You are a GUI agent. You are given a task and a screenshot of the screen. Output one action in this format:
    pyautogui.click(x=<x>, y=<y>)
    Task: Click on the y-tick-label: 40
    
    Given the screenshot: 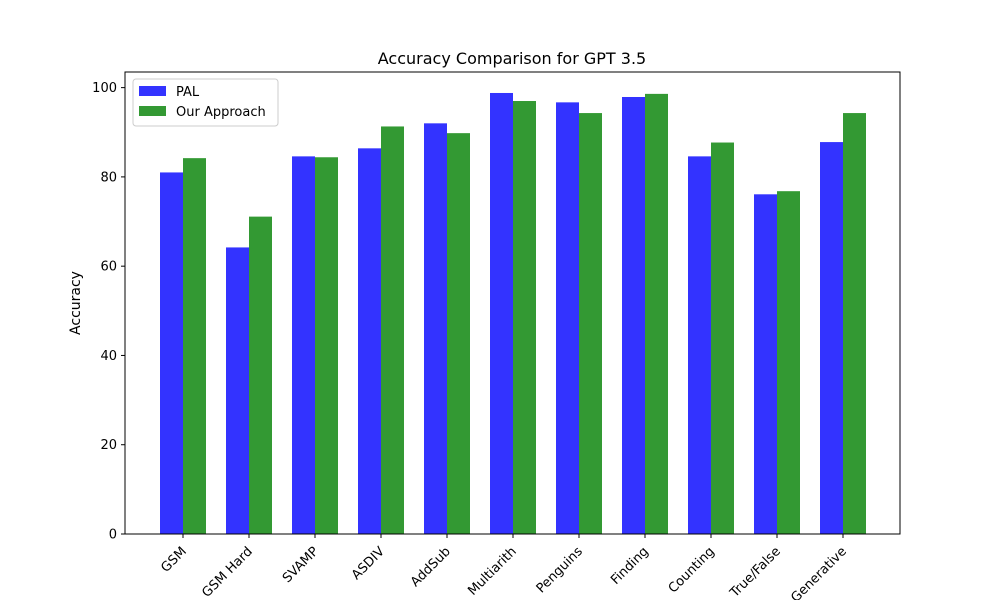 What is the action you would take?
    pyautogui.click(x=108, y=356)
    